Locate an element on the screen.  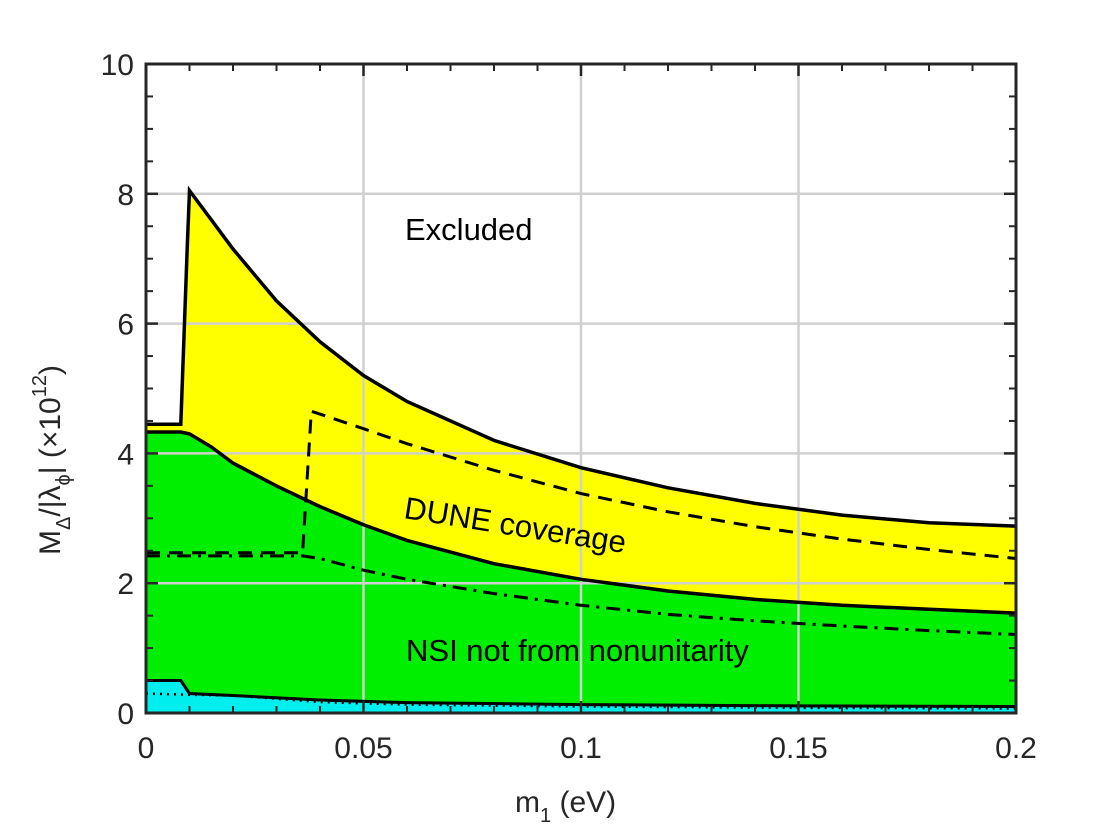
x-tick-label: 0.05 is located at coordinates (363, 748).